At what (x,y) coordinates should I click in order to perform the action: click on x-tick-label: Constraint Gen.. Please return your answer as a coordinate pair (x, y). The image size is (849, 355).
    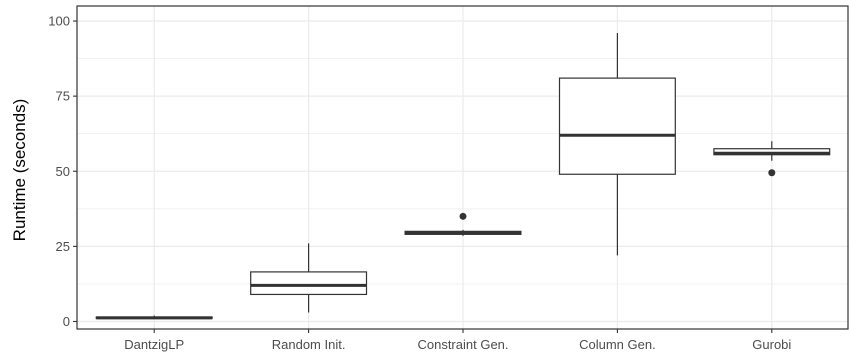
    Looking at the image, I should click on (462, 344).